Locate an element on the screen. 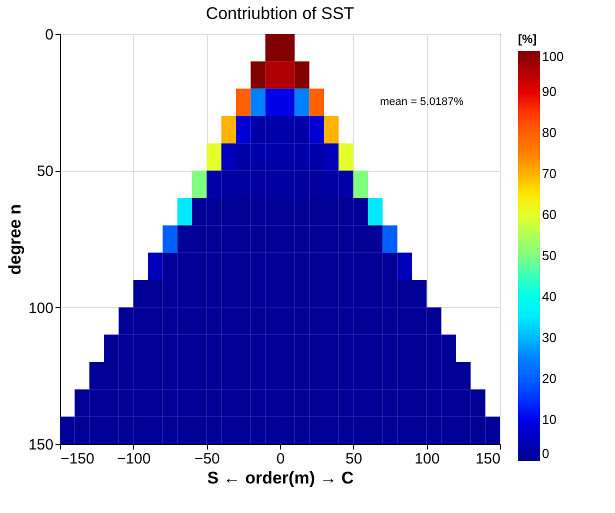  x-axis-title: S ← order(m) → C is located at coordinates (280, 478).